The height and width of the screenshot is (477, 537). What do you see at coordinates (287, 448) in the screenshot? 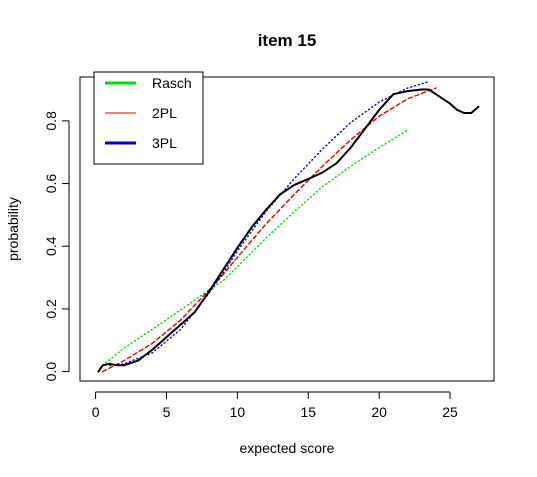
I see `x-axis-label: expected score` at bounding box center [287, 448].